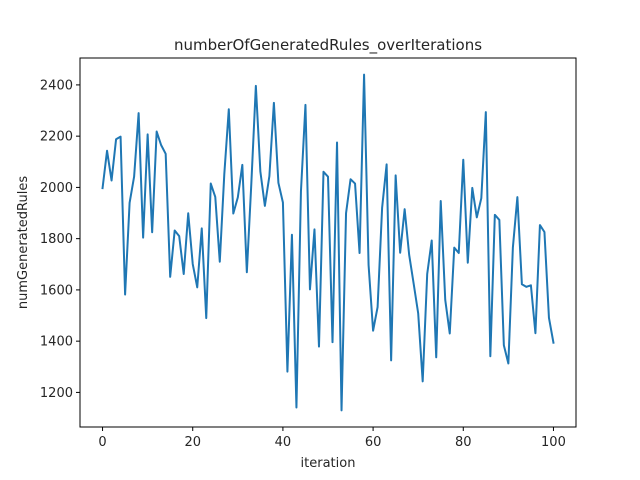  I want to click on x-tick-label: 80, so click(463, 442).